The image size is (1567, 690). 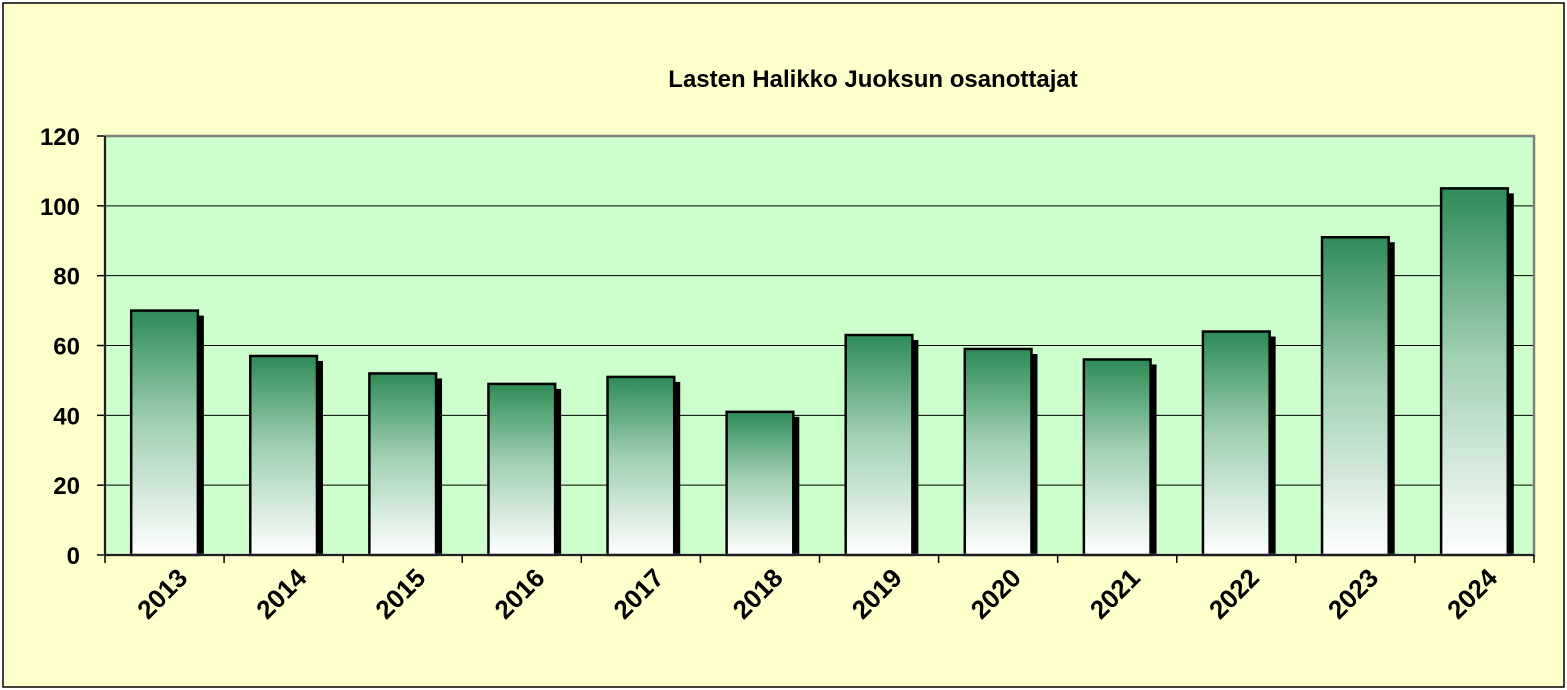 I want to click on y-tick-label: 60, so click(x=66, y=347).